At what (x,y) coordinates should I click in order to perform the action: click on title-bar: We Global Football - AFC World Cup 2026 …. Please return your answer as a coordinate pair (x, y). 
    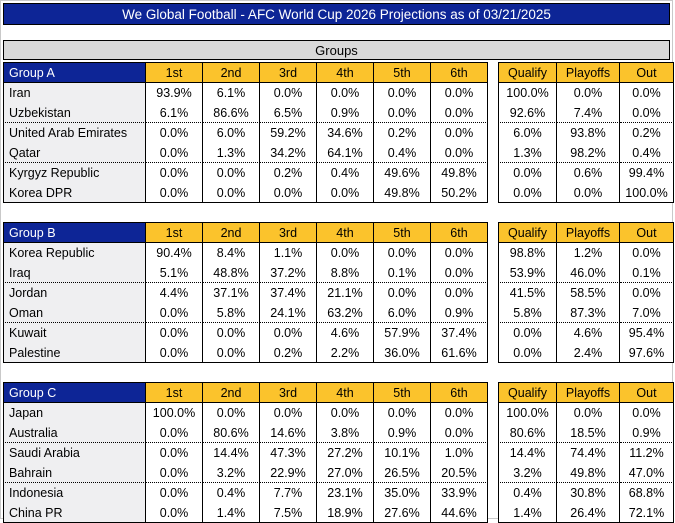
    Looking at the image, I should click on (336, 14).